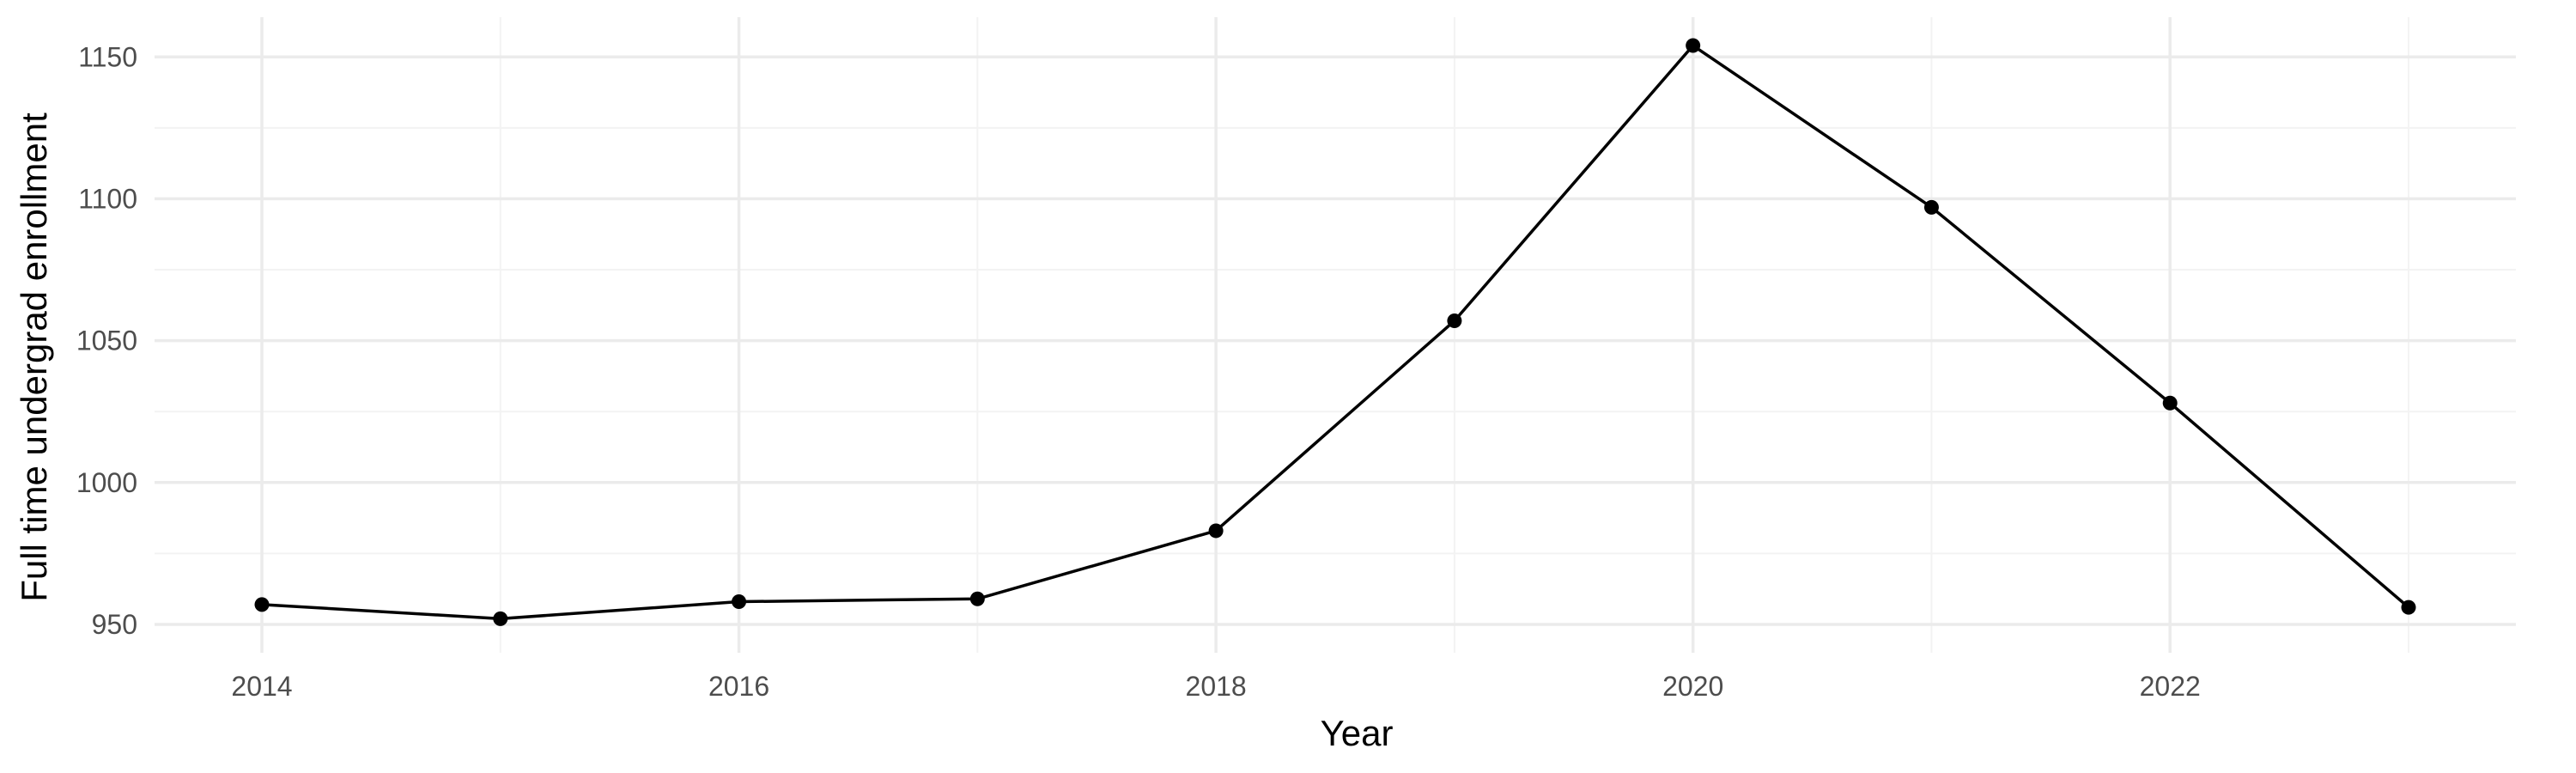 This screenshot has width=2576, height=773. I want to click on y-axis-title: Full time undergrad enrollment, so click(34, 357).